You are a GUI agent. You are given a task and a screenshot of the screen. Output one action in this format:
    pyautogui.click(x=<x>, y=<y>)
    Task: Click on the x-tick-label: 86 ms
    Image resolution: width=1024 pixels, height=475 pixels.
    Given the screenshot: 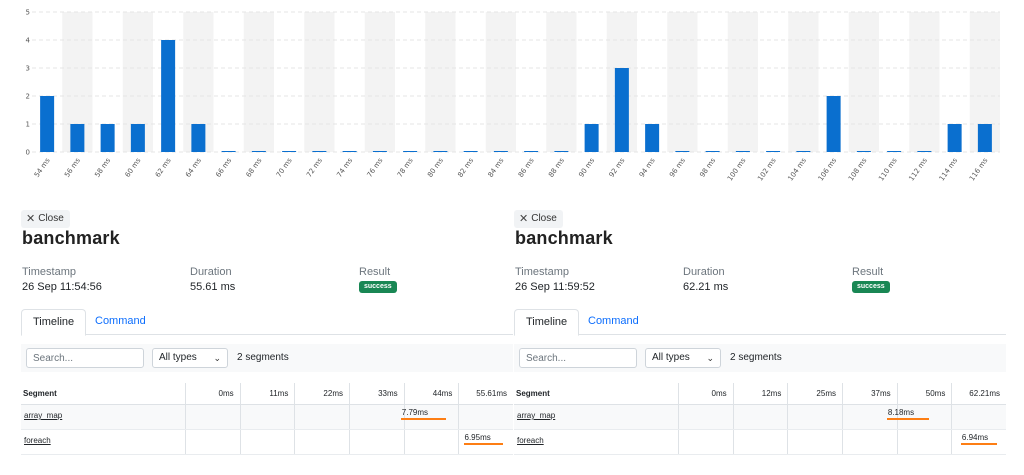 What is the action you would take?
    pyautogui.click(x=526, y=167)
    